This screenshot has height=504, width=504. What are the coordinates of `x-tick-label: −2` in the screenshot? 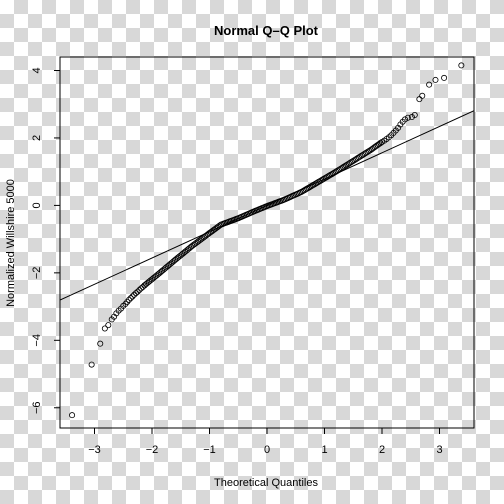 It's located at (152, 450).